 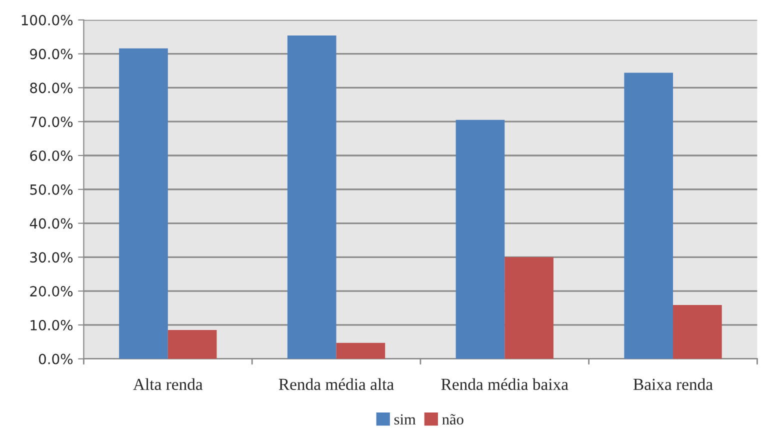 I want to click on y-tick-label: 100.0%, so click(x=47, y=20).